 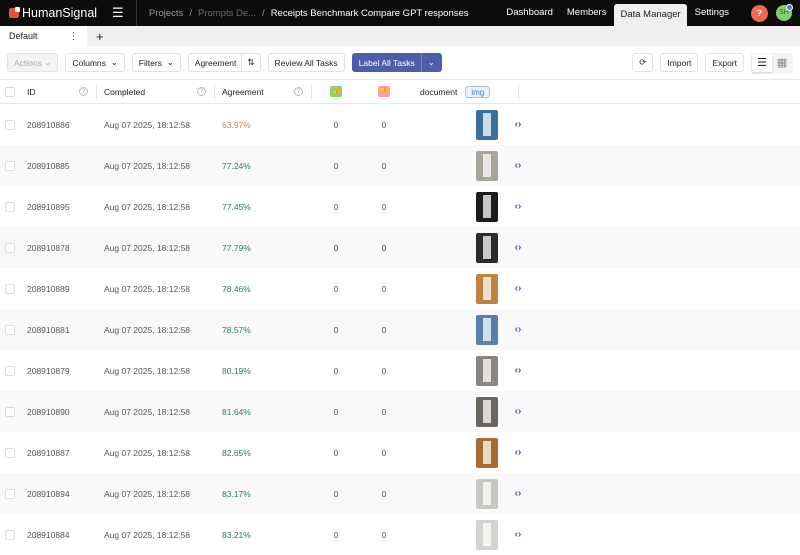 I want to click on brand-name: HumanSignal, so click(x=60, y=13).